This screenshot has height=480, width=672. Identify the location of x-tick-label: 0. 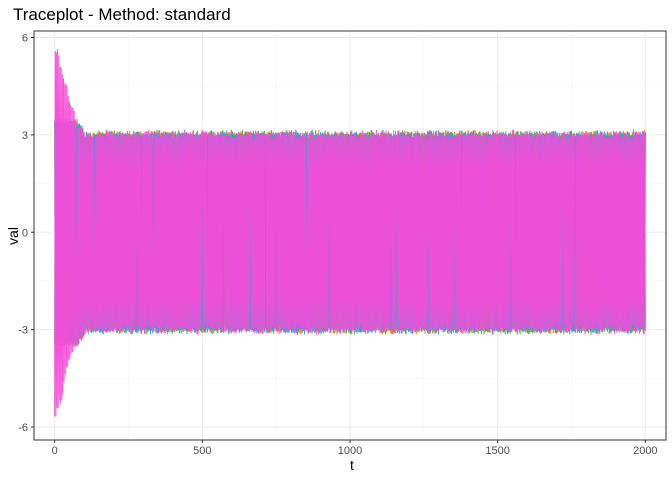
(55, 451).